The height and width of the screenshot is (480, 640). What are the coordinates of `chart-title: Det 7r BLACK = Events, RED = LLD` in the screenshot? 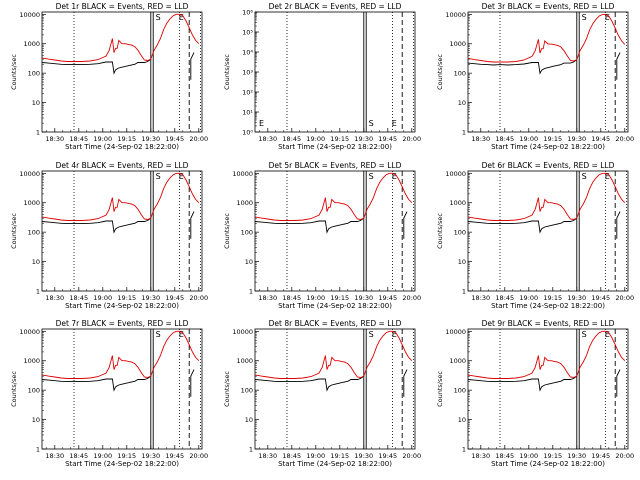 It's located at (122, 323).